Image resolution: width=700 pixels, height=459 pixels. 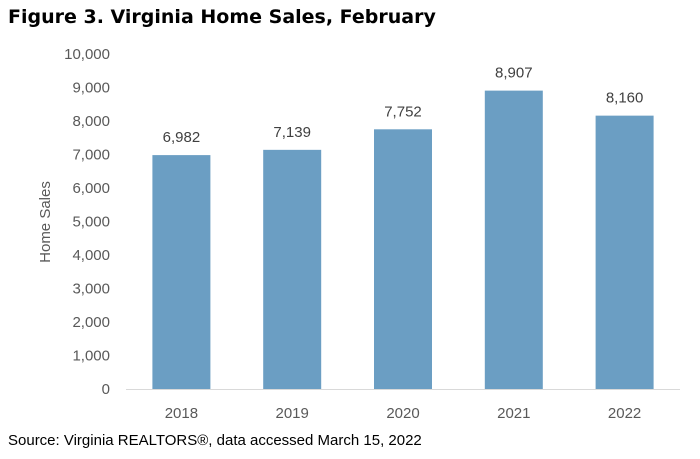 What do you see at coordinates (91, 289) in the screenshot?
I see `y-tick-label: 3,000` at bounding box center [91, 289].